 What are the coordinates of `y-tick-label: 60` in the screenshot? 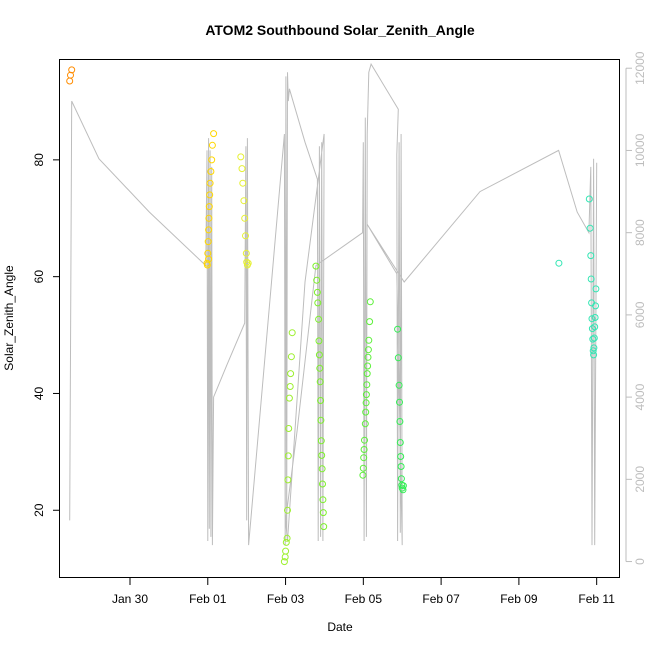 It's located at (39, 277).